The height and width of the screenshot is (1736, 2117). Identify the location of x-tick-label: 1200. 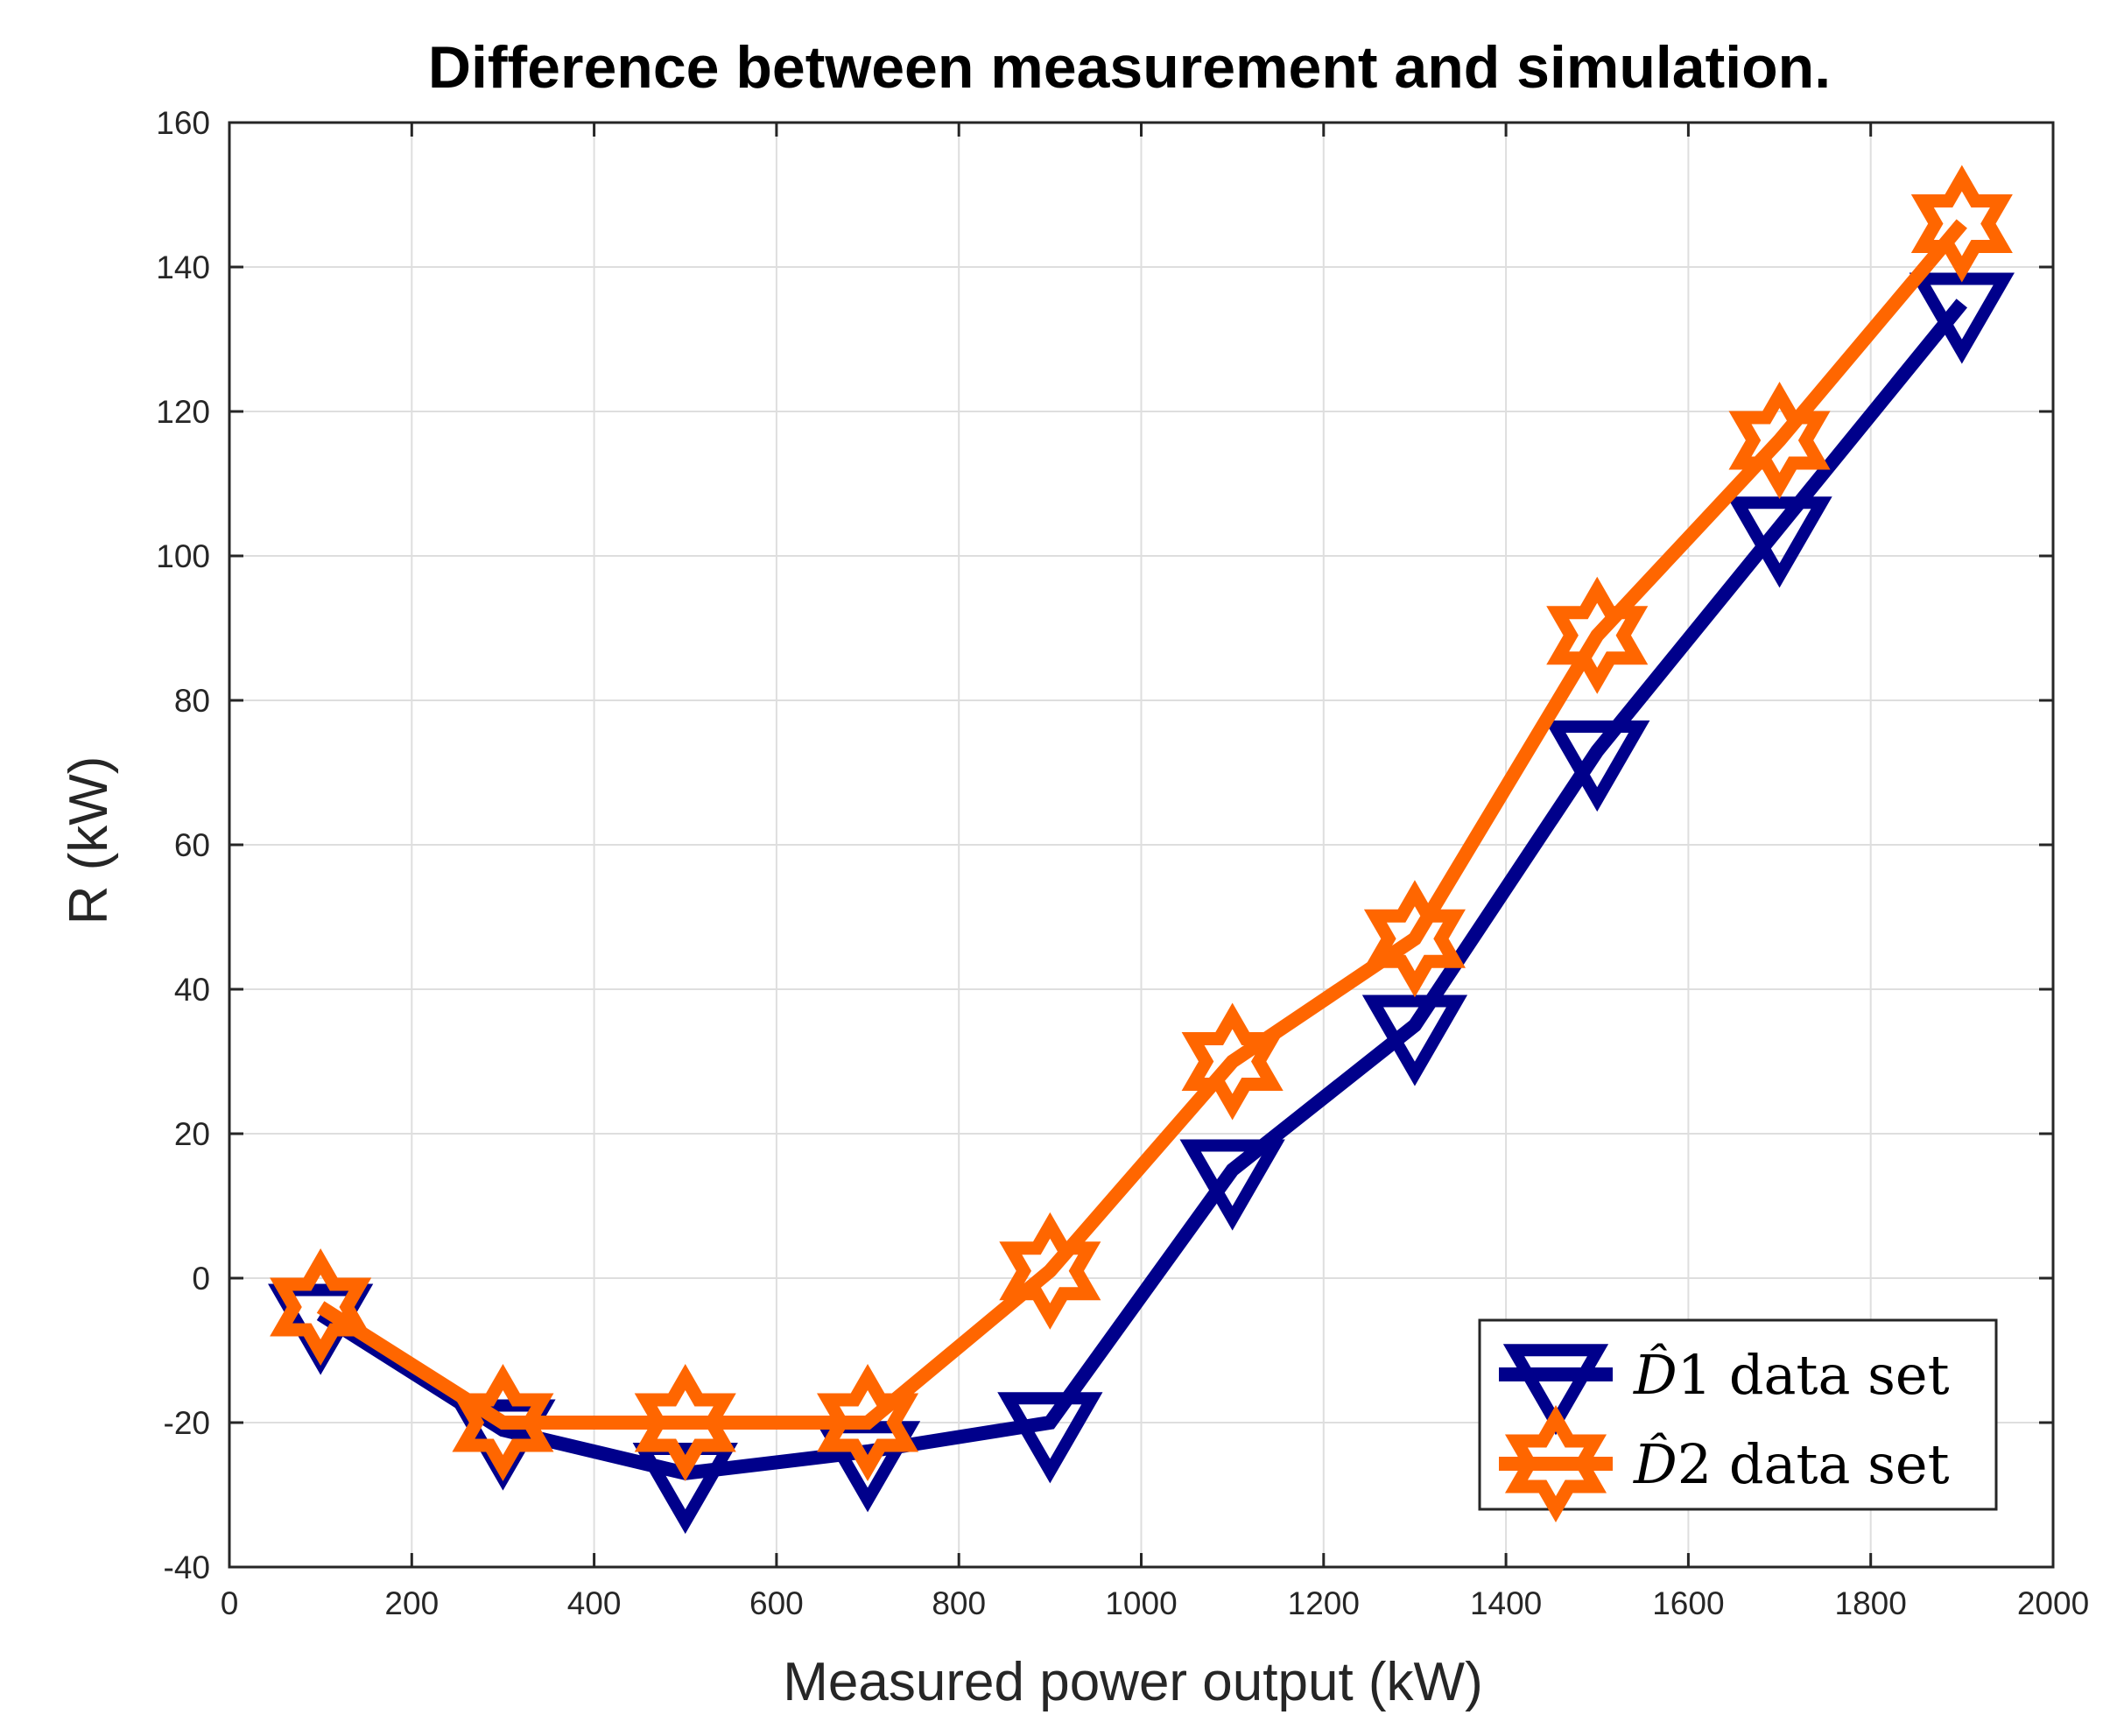
(1324, 1603).